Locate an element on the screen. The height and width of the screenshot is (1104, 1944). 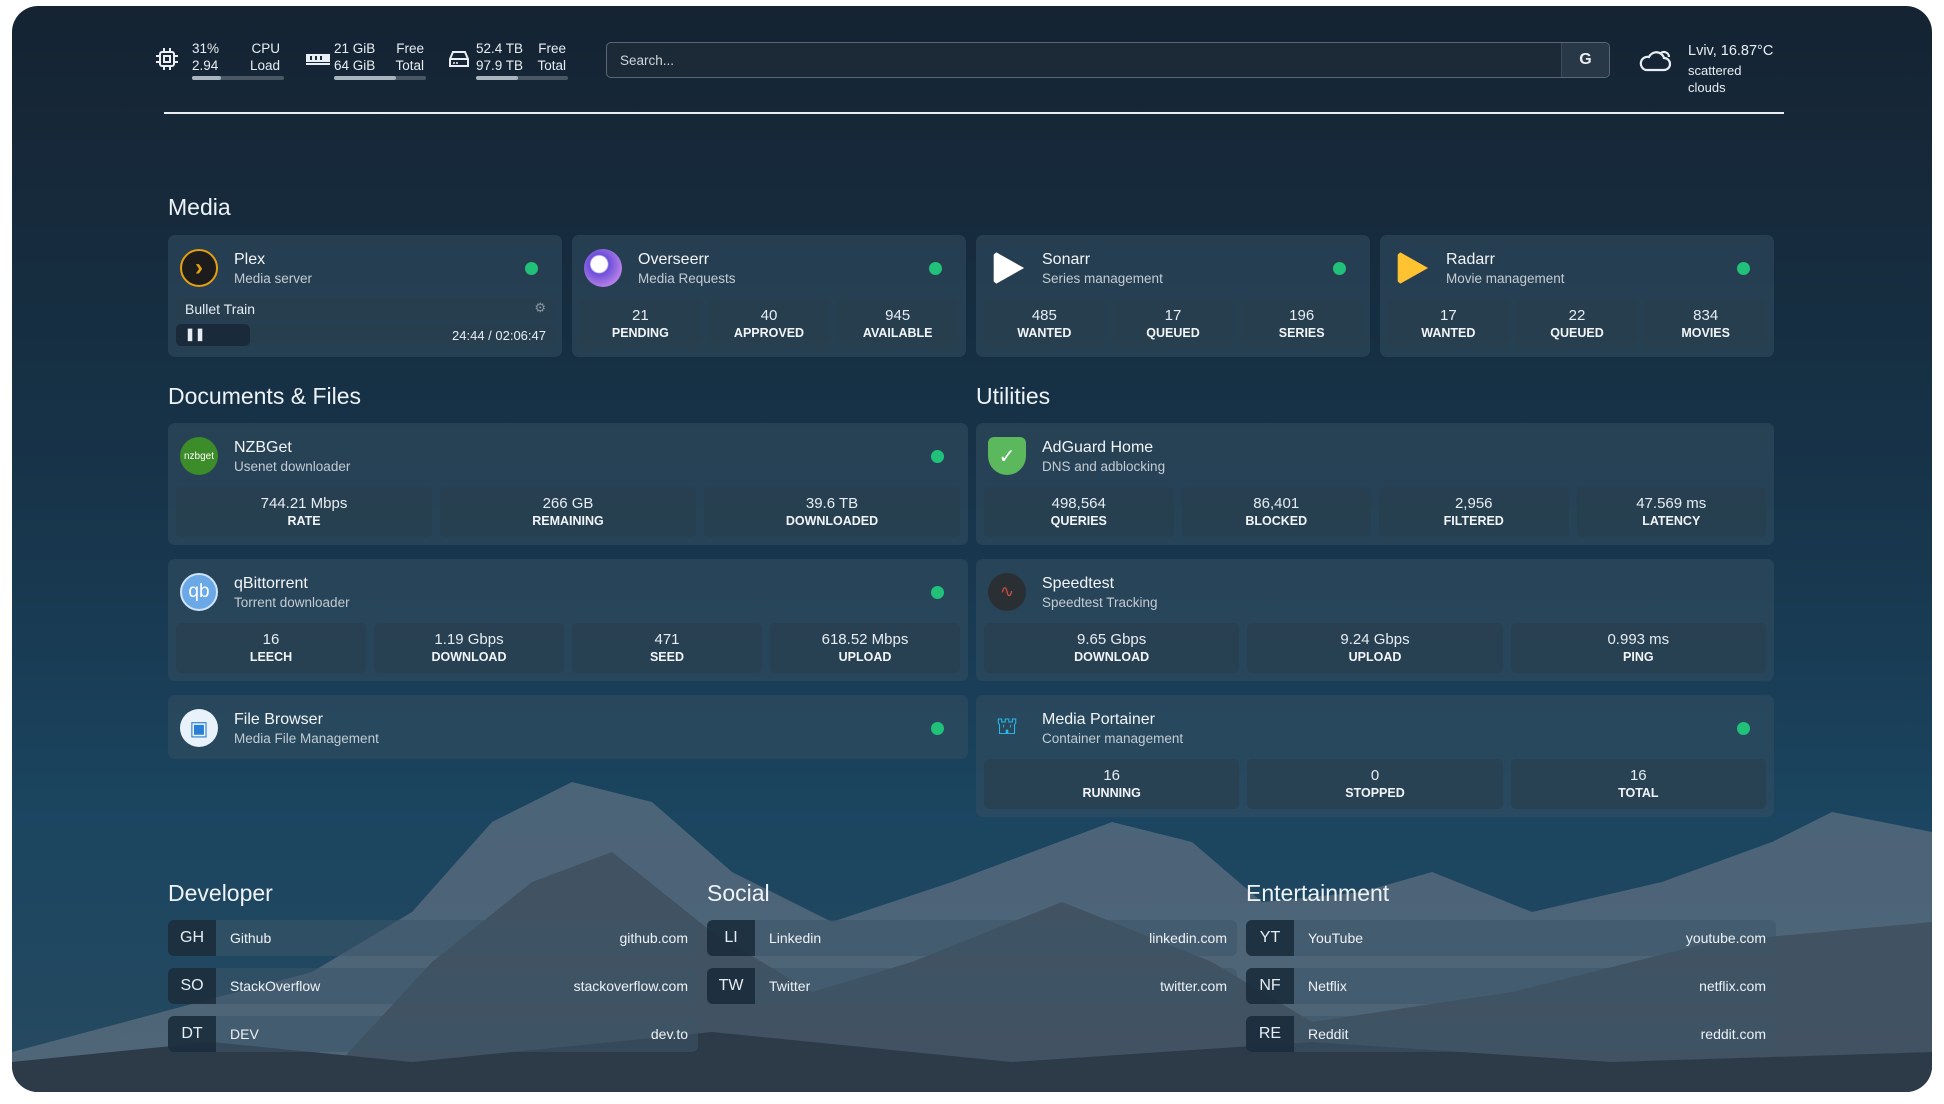
stat-label: UPLOAD is located at coordinates (865, 657).